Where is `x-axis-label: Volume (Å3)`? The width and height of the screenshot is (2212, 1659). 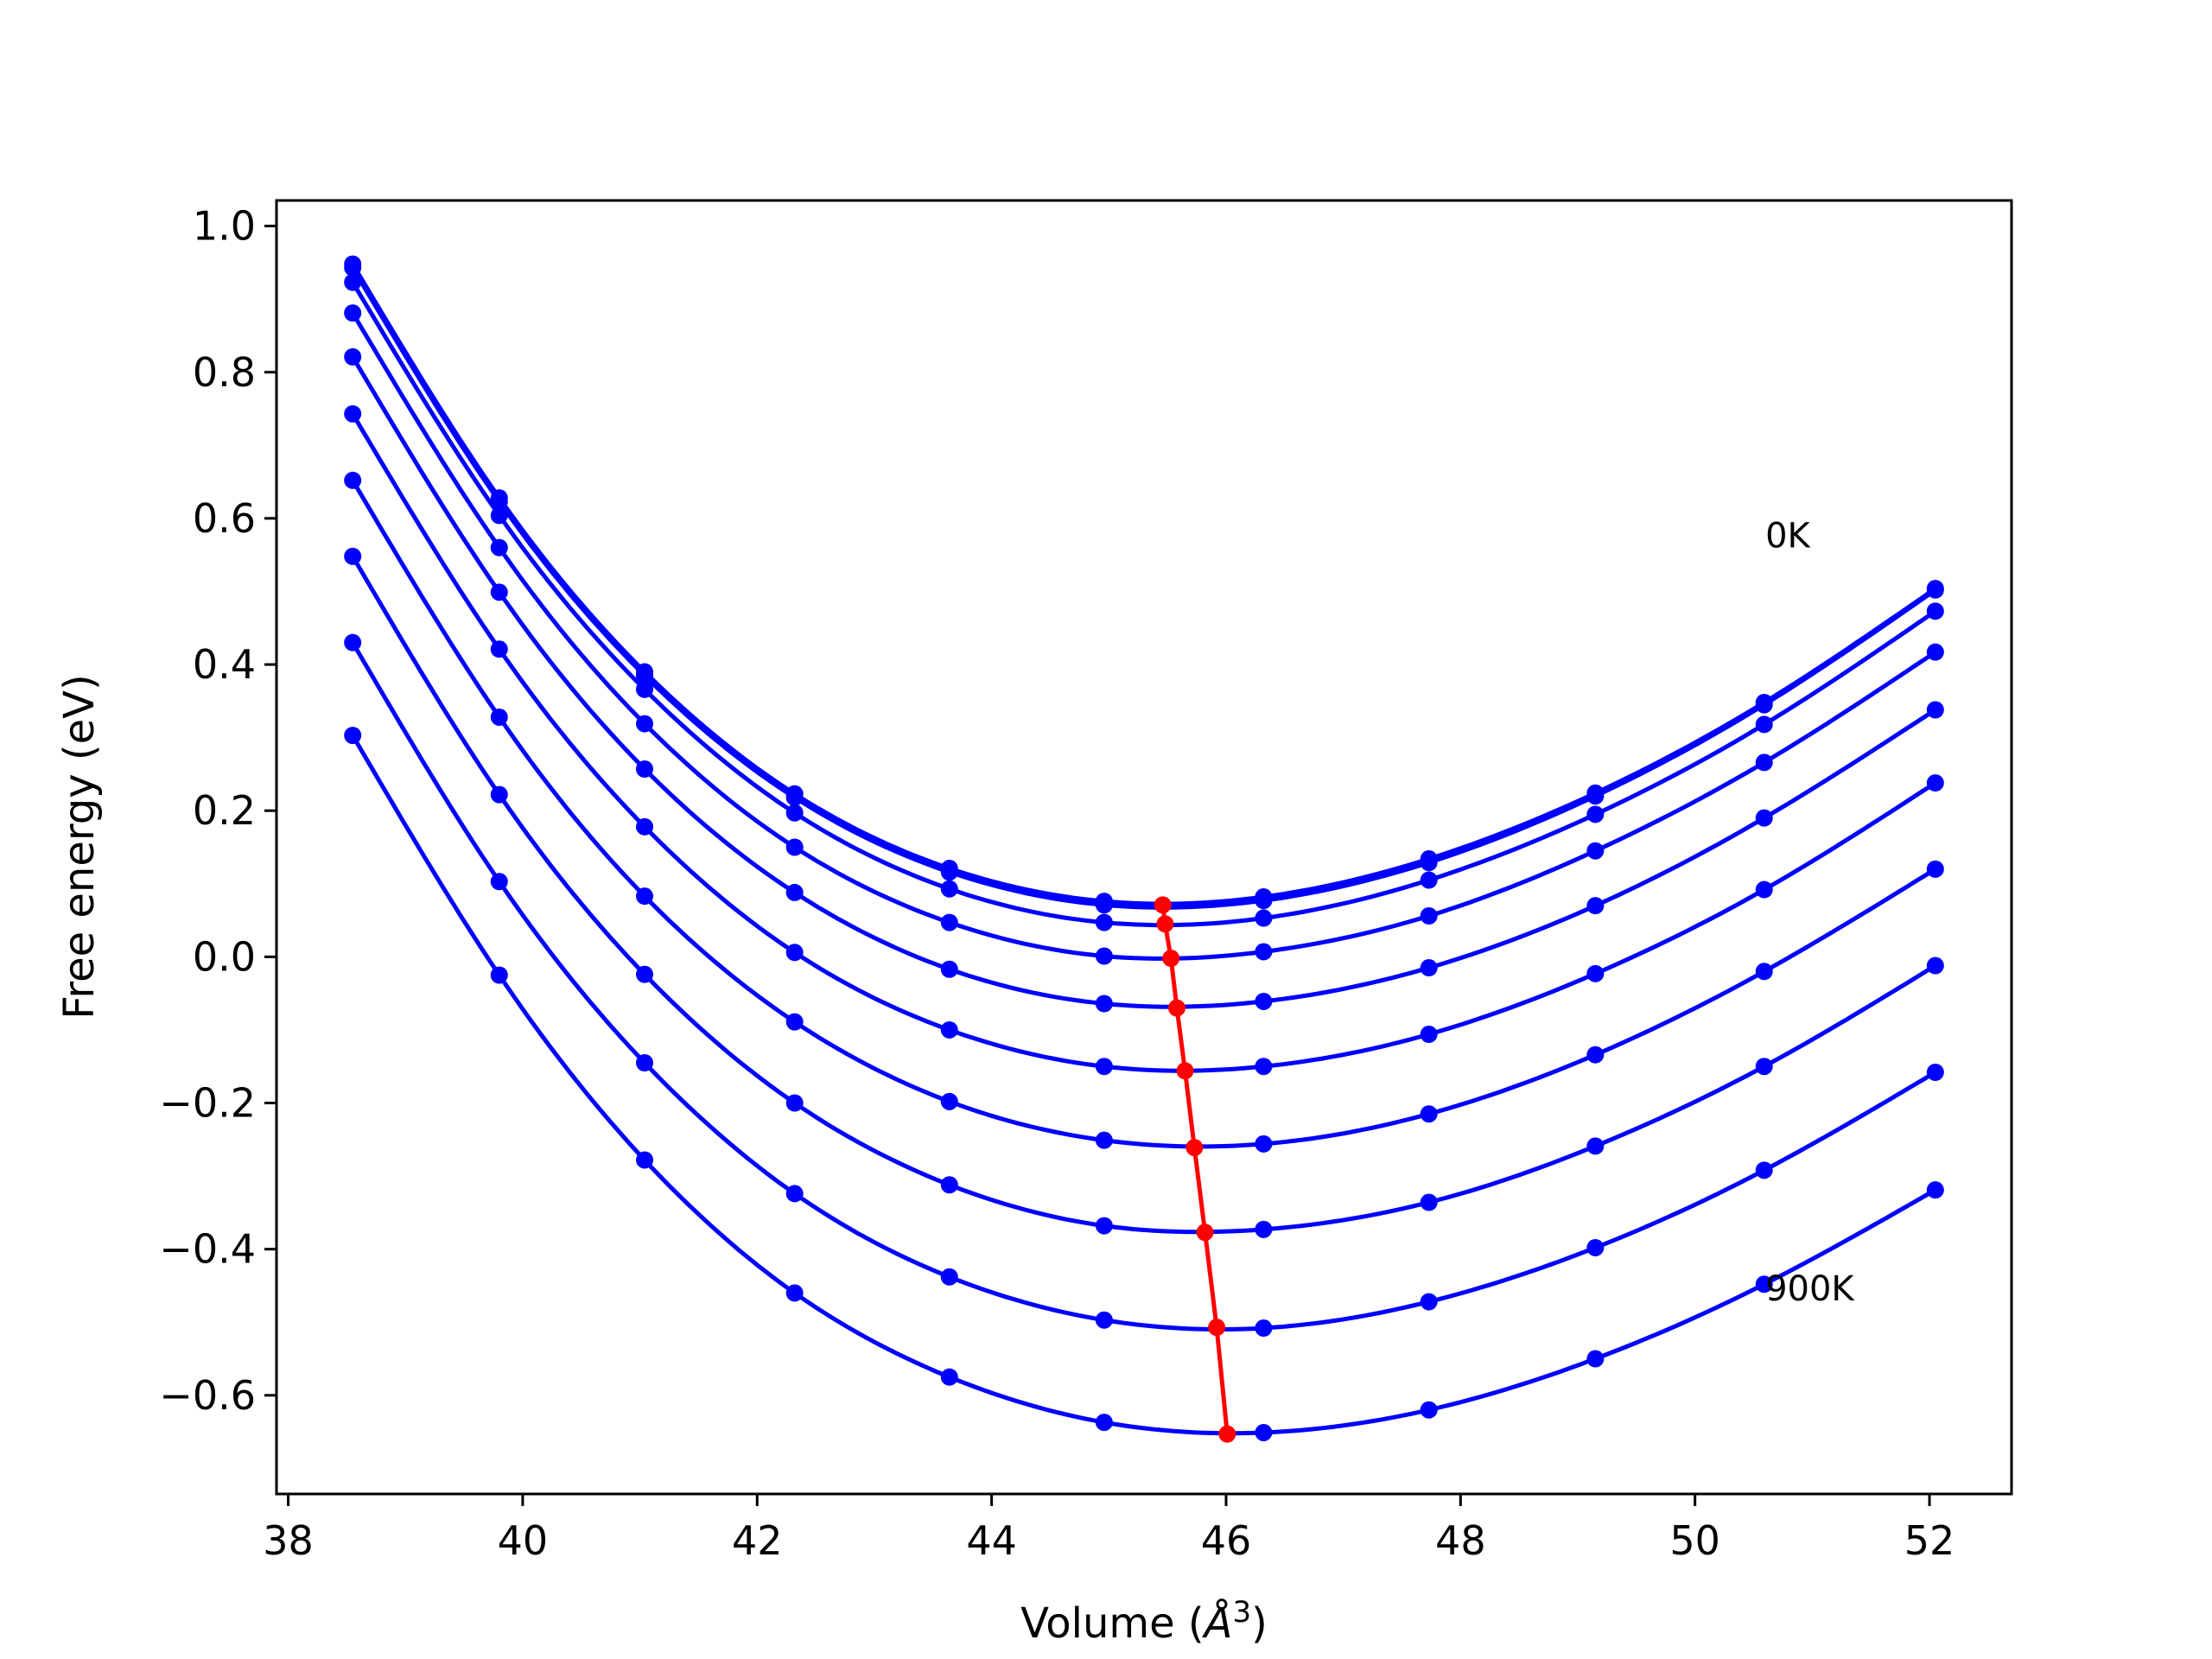 x-axis-label: Volume (Å3) is located at coordinates (1144, 1621).